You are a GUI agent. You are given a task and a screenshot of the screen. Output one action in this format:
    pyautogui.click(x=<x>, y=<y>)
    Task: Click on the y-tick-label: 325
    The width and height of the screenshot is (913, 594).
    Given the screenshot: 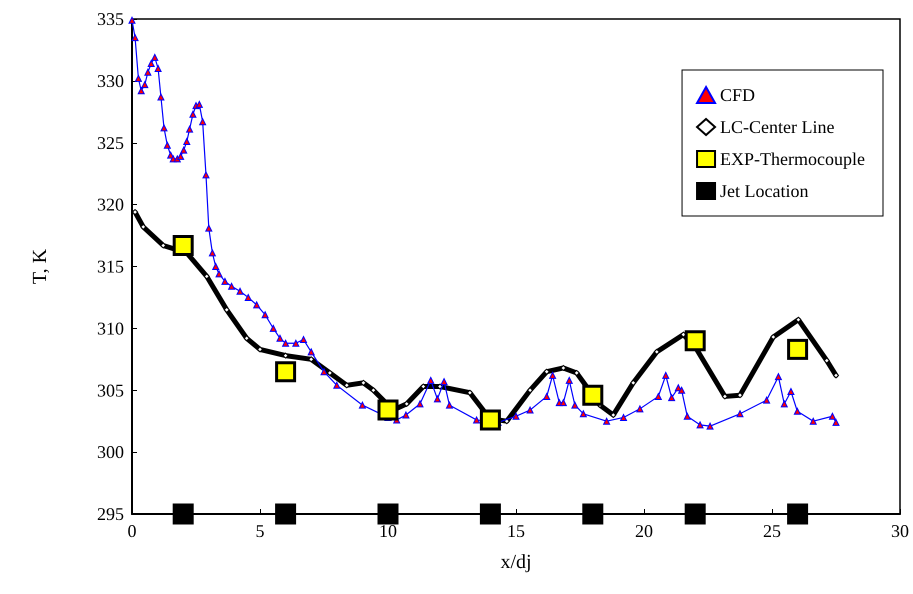 What is the action you would take?
    pyautogui.click(x=110, y=142)
    